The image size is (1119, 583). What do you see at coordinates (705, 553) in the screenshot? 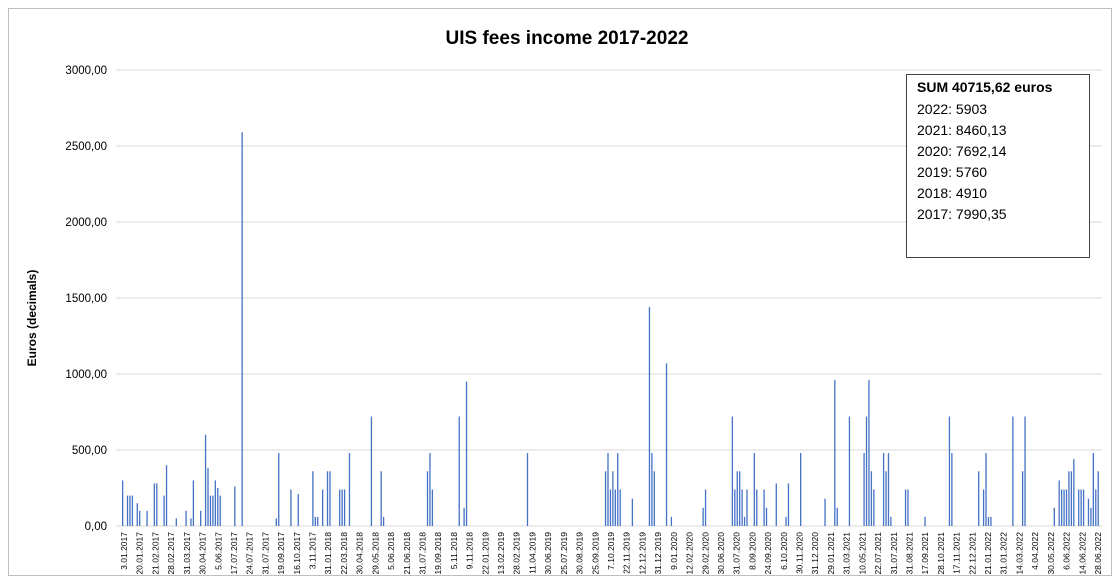
I see `x-tick-label: 29.02.2020` at bounding box center [705, 553].